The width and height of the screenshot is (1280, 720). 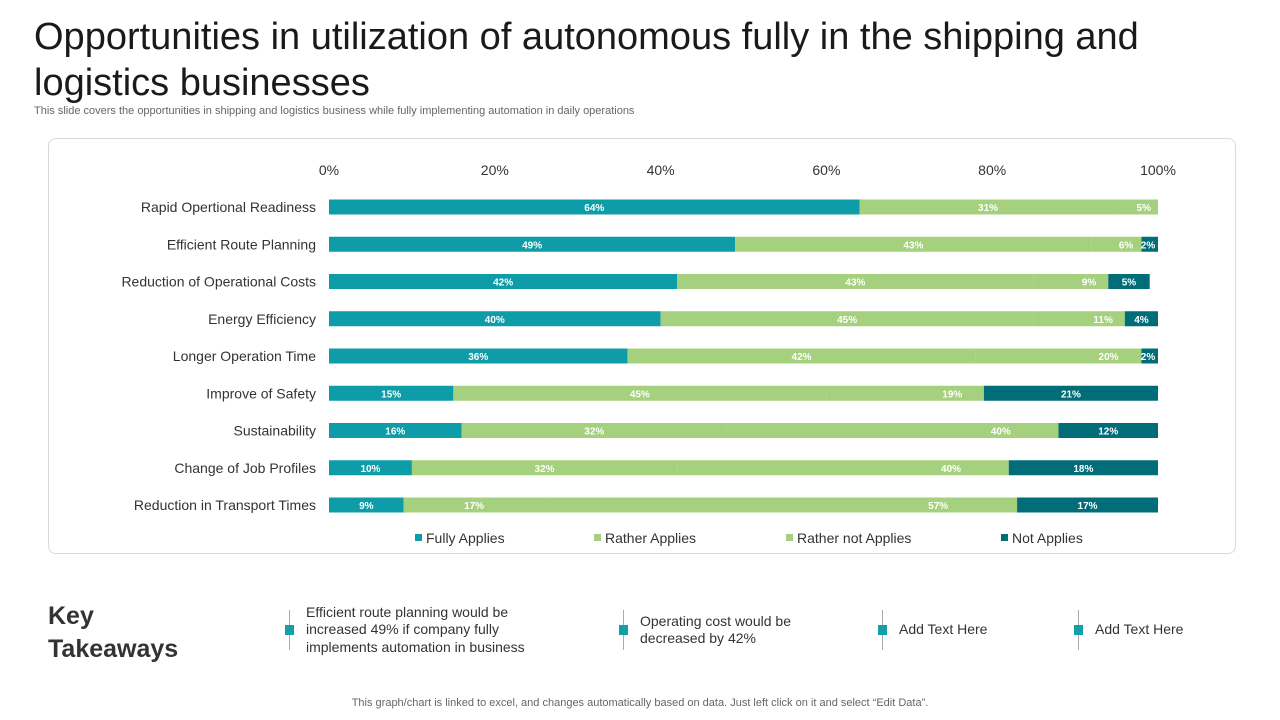 I want to click on category-label: Reduction in Transport Times, so click(x=225, y=505).